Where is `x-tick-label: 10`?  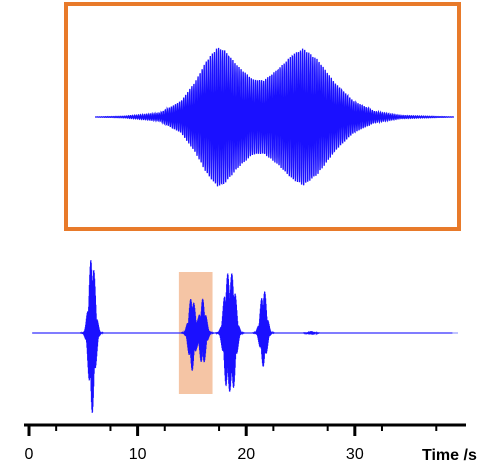
x-tick-label: 10 is located at coordinates (138, 454).